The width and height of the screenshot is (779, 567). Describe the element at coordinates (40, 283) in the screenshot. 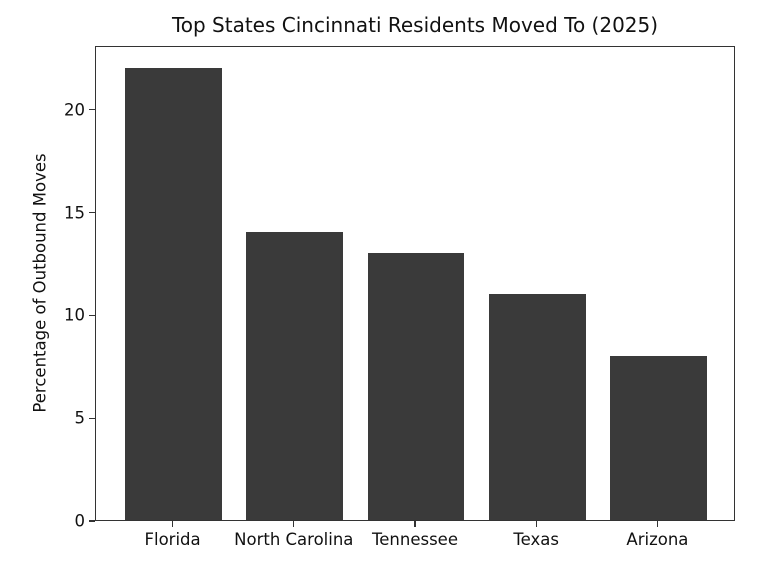

I see `y-axis-label: Percentage of Outbound Moves` at that location.